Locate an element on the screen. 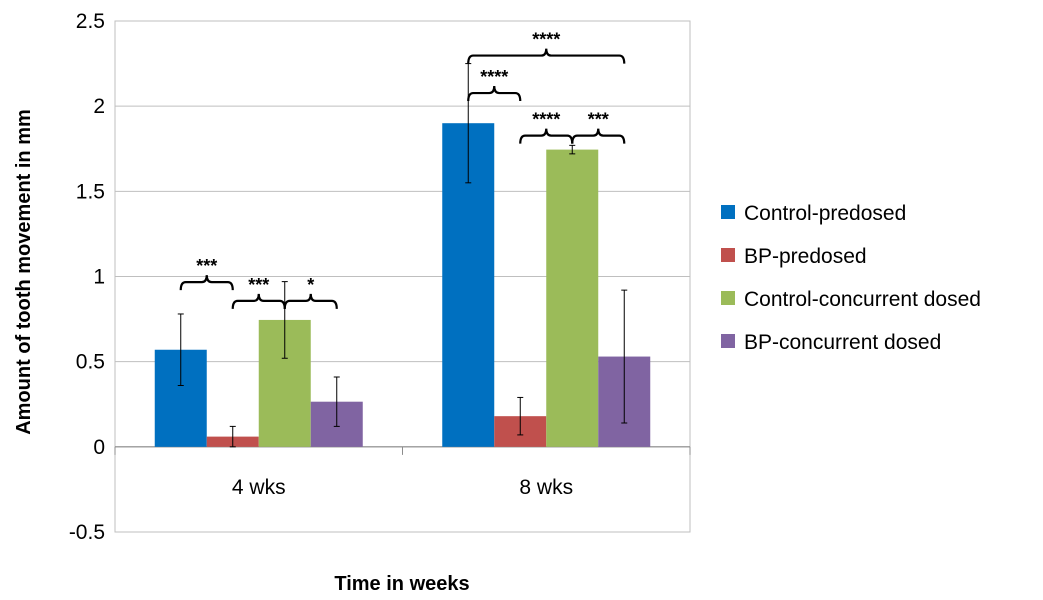 The height and width of the screenshot is (600, 1043). significance-label: * is located at coordinates (310, 285).